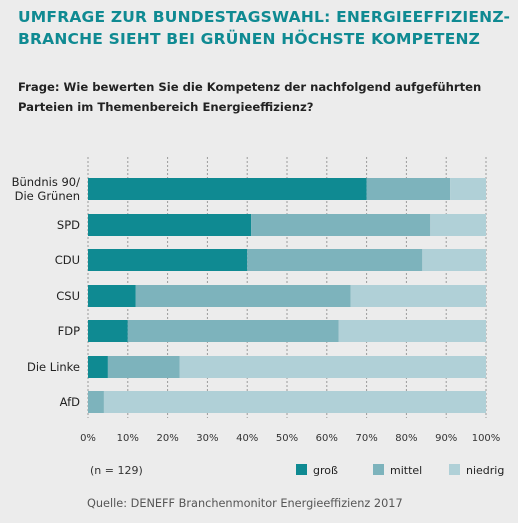 Image resolution: width=518 pixels, height=523 pixels. Describe the element at coordinates (70, 402) in the screenshot. I see `category-label: AfD` at that location.